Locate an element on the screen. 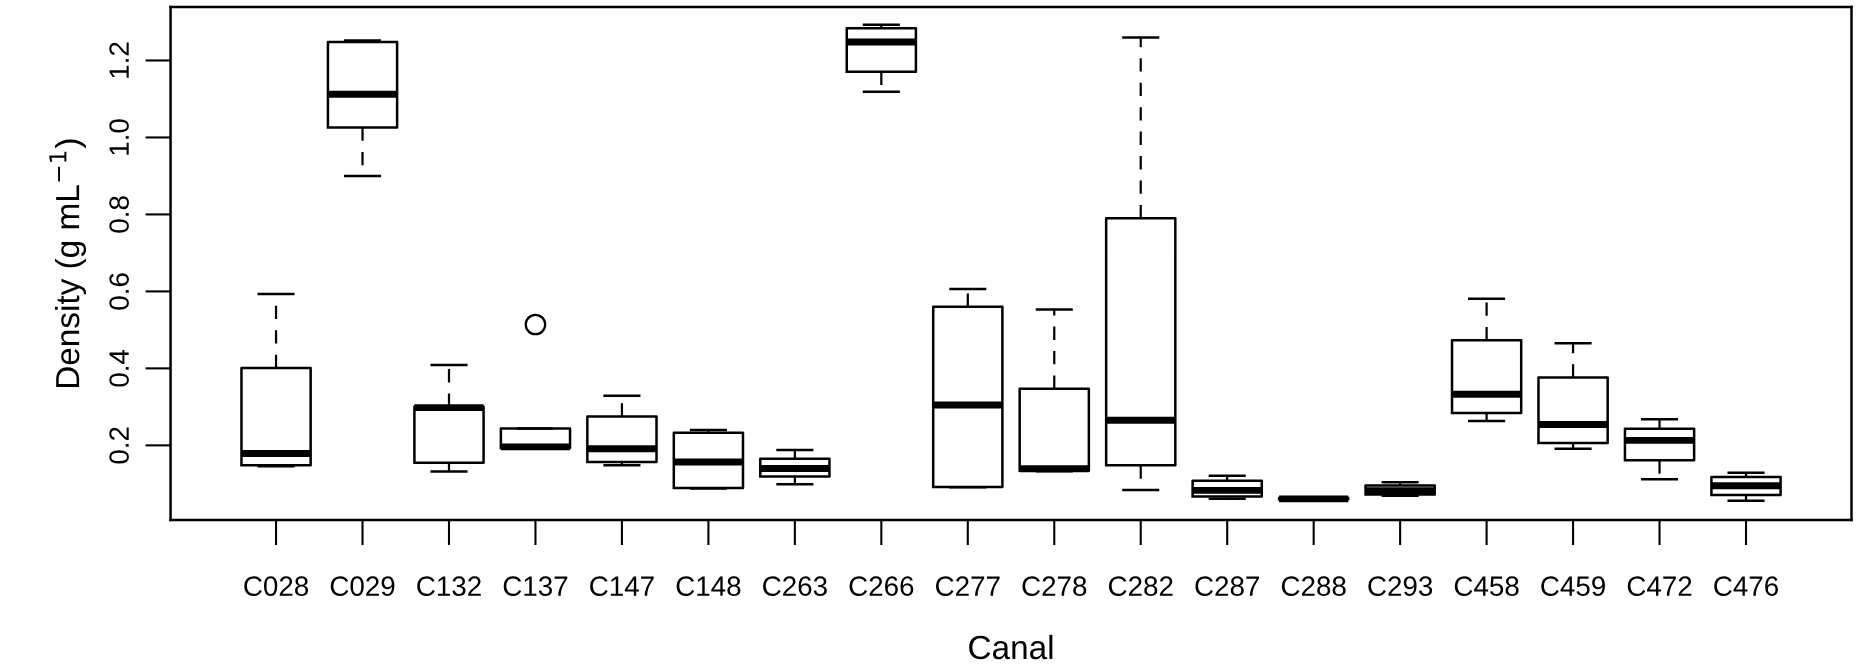 This screenshot has width=1858, height=671. x-tick-label: C266 is located at coordinates (881, 586).